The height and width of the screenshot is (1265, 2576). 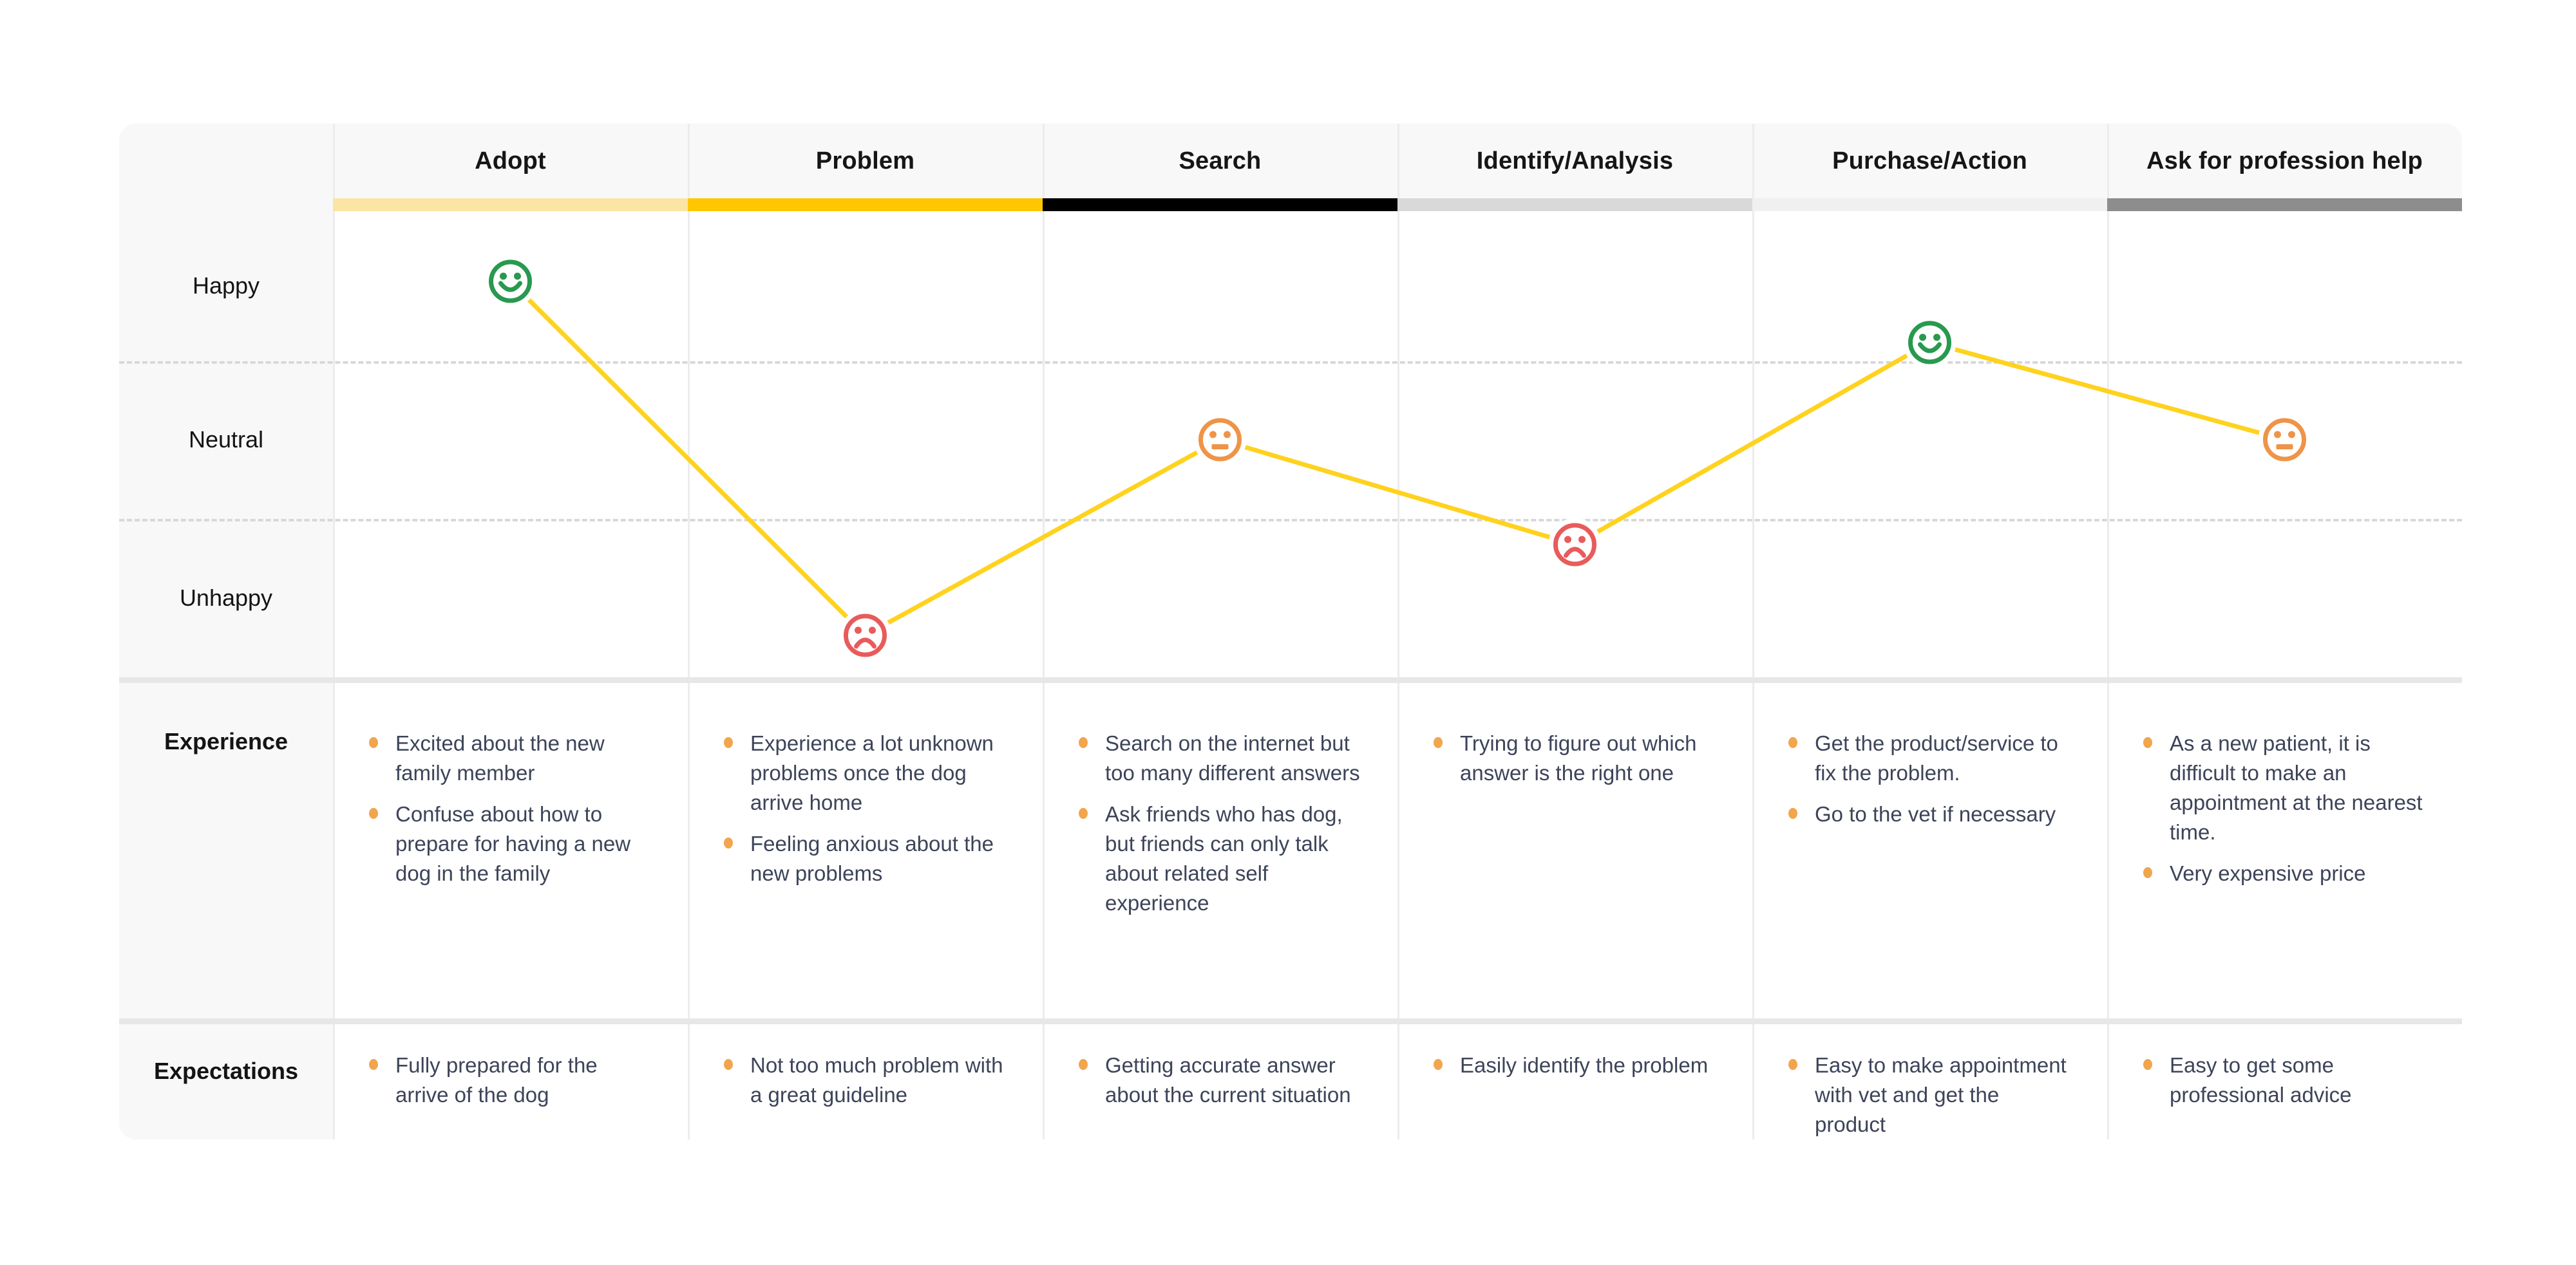 I want to click on stage-header-5: Ask for profession help, so click(x=2284, y=160).